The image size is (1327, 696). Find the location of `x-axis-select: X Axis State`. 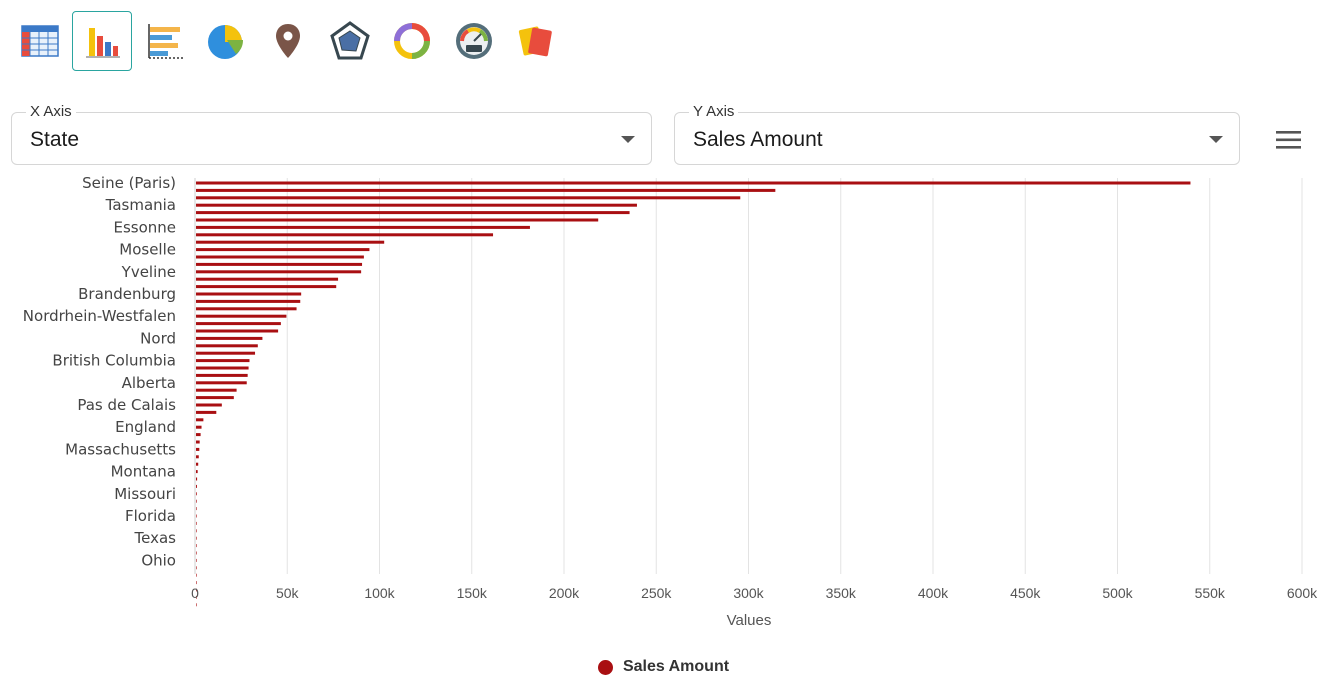

x-axis-select: X Axis State is located at coordinates (331, 133).